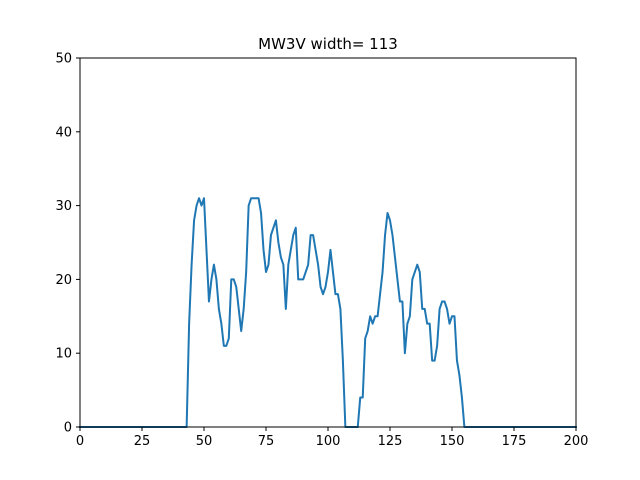  I want to click on y-tick-label: 40, so click(63, 132).